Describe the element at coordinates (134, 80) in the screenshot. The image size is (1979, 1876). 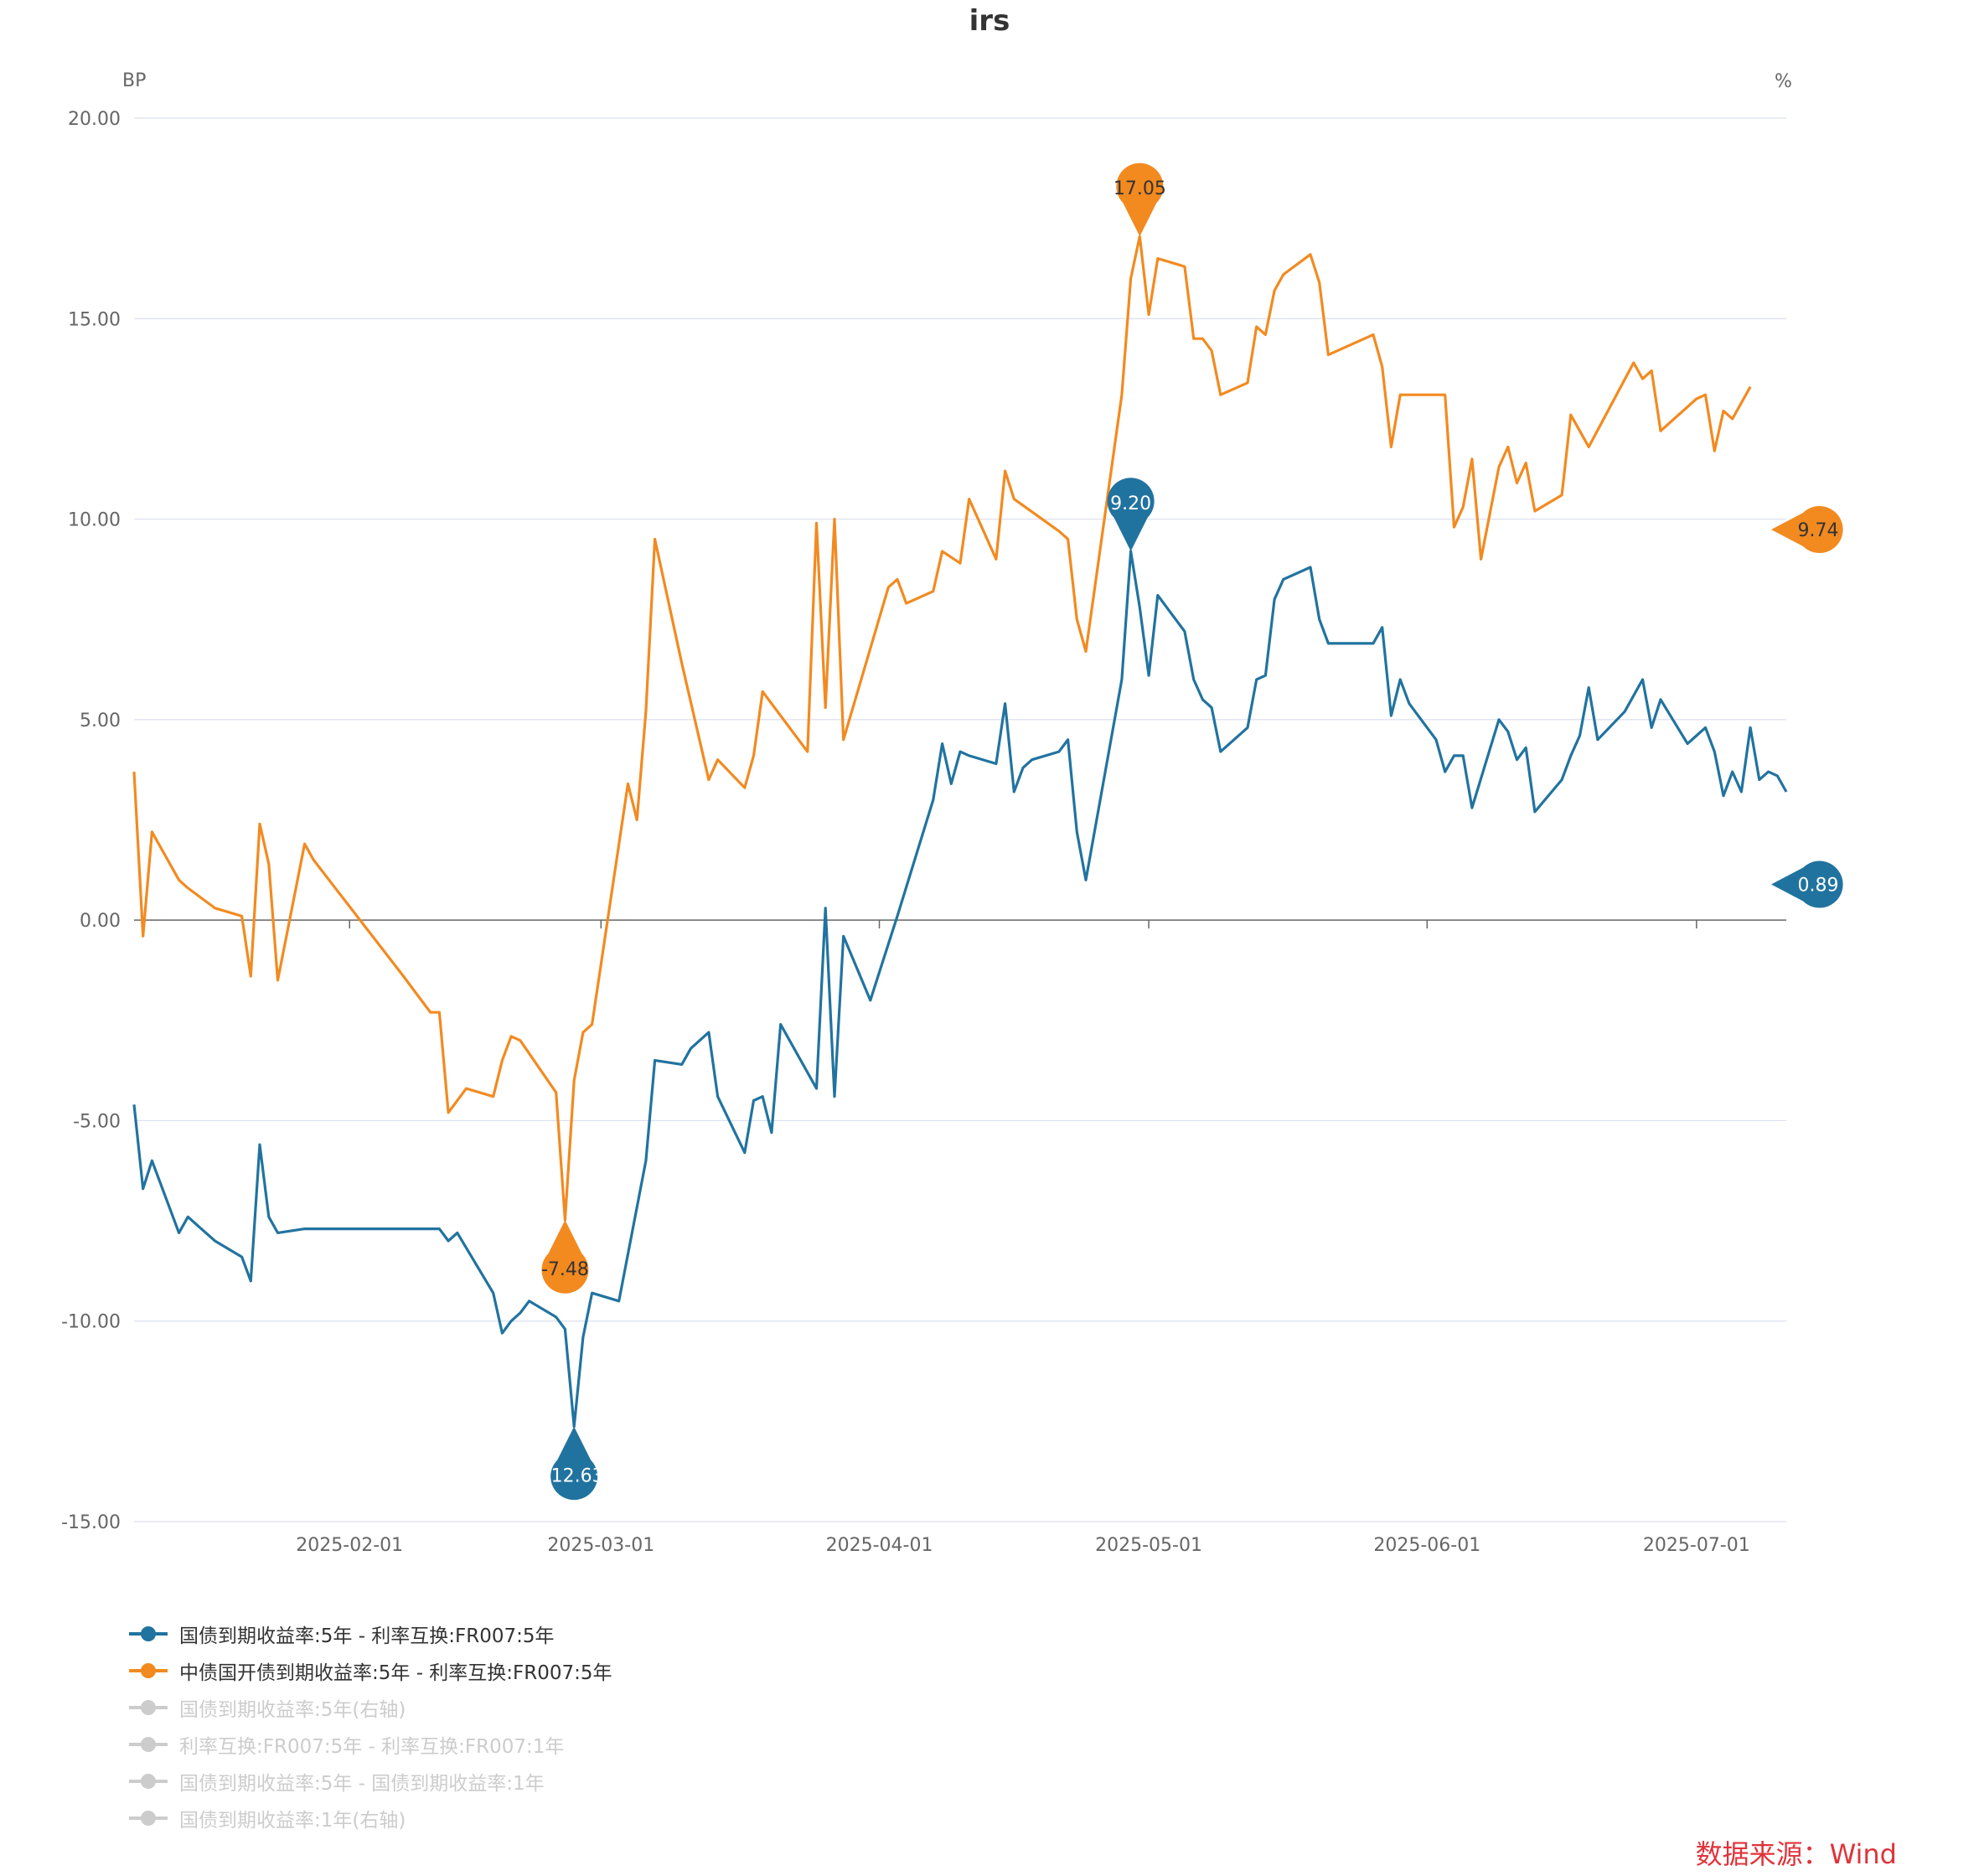
I see `left-axis-unit: BP` at that location.